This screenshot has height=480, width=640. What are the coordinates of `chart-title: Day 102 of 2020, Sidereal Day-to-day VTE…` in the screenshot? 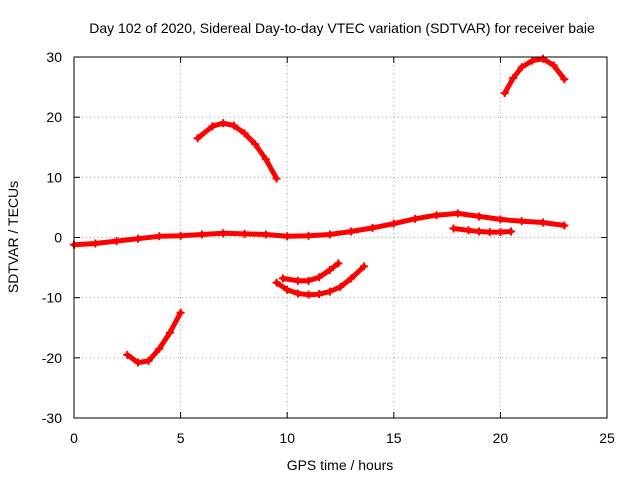 It's located at (342, 28).